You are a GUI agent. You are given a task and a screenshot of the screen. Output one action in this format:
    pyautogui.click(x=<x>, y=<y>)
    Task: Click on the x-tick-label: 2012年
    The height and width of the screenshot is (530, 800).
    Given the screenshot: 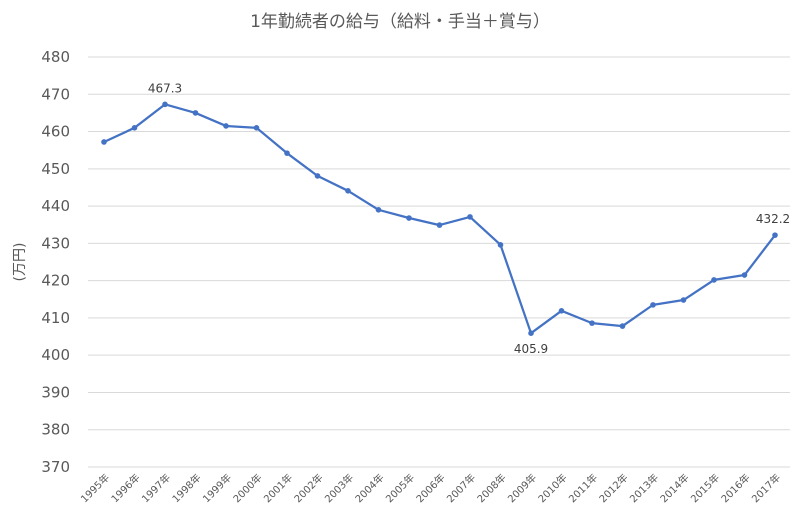 What is the action you would take?
    pyautogui.click(x=613, y=488)
    